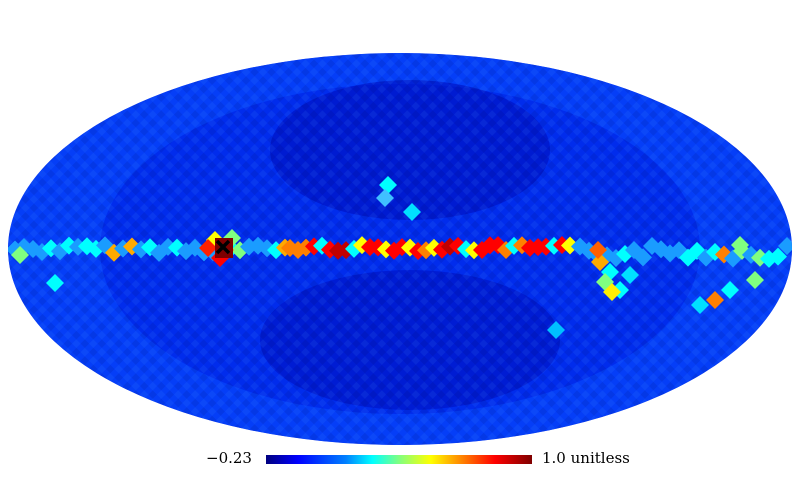 This screenshot has height=500, width=800. I want to click on plane-pixel-left, so click(267, 248).